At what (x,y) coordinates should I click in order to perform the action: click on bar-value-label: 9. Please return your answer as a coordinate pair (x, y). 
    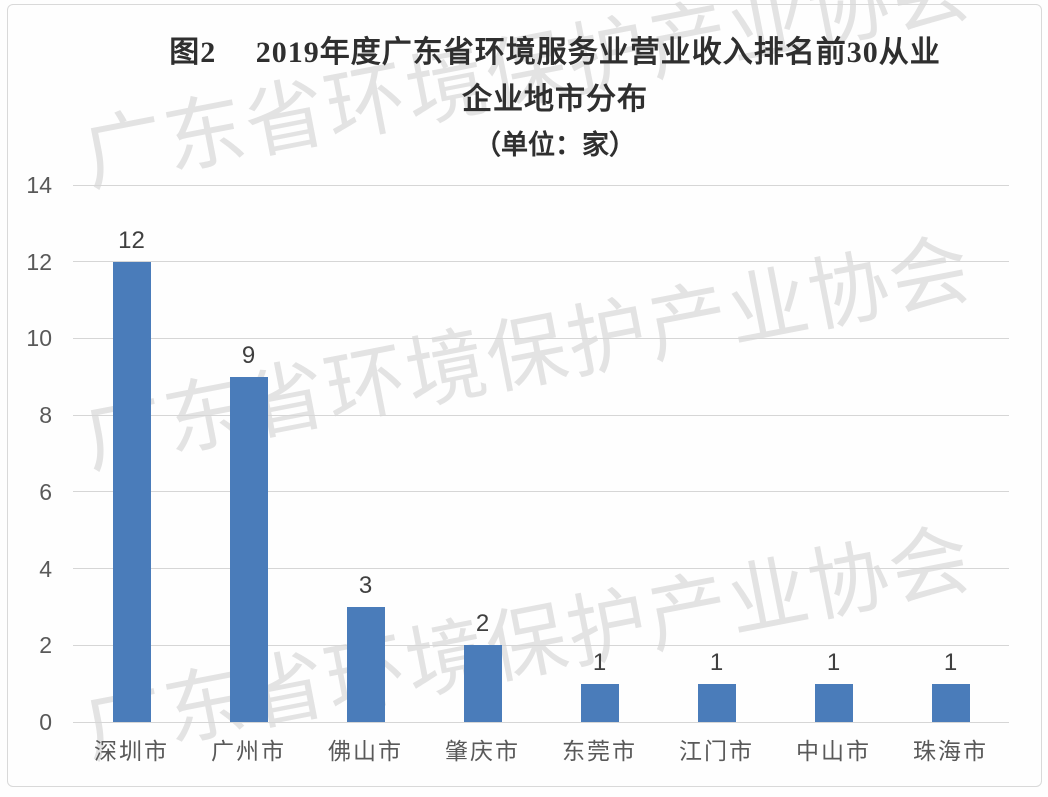
    Looking at the image, I should click on (248, 355).